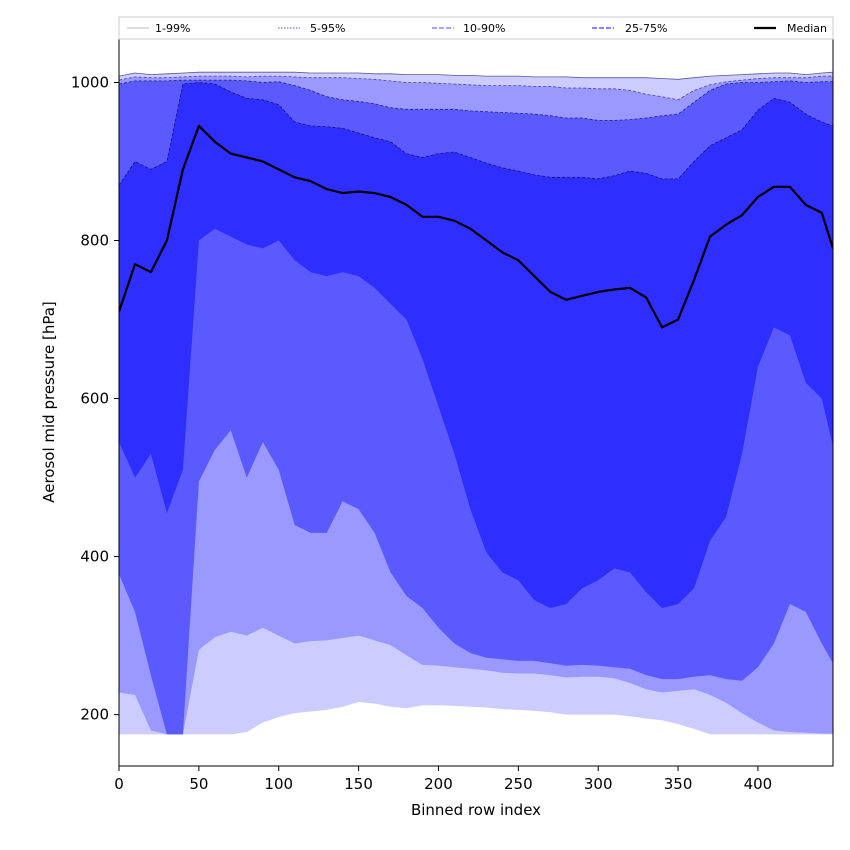 The image size is (850, 850). What do you see at coordinates (94, 241) in the screenshot?
I see `y-tick-label: 800` at bounding box center [94, 241].